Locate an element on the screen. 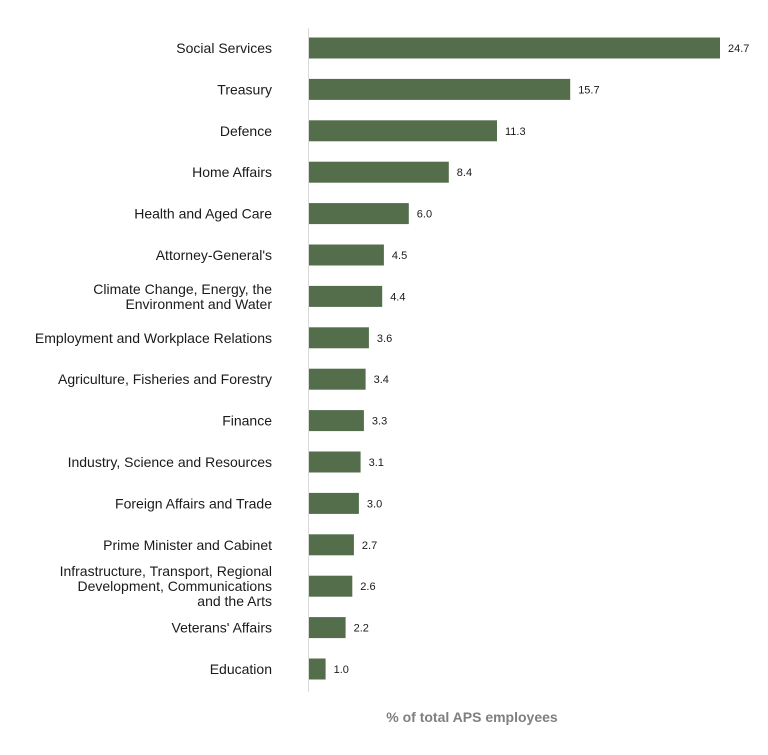 The image size is (768, 755). category-label: Finance is located at coordinates (247, 421).